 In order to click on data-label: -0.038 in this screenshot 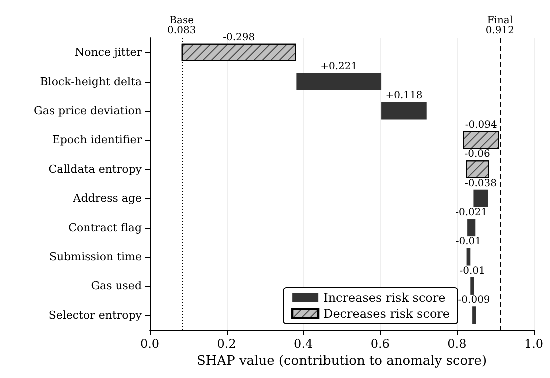, I will do `click(481, 184)`.